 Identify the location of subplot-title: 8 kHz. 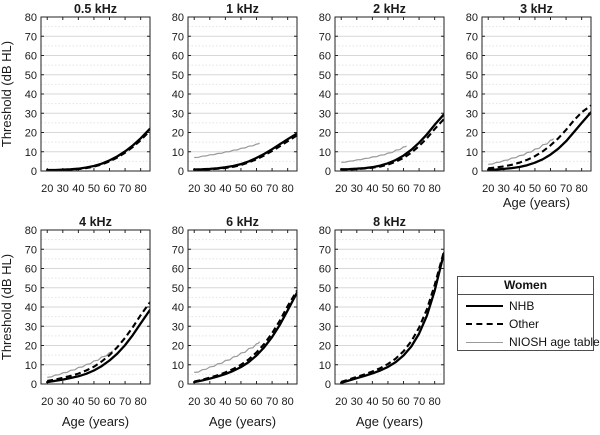
(389, 222).